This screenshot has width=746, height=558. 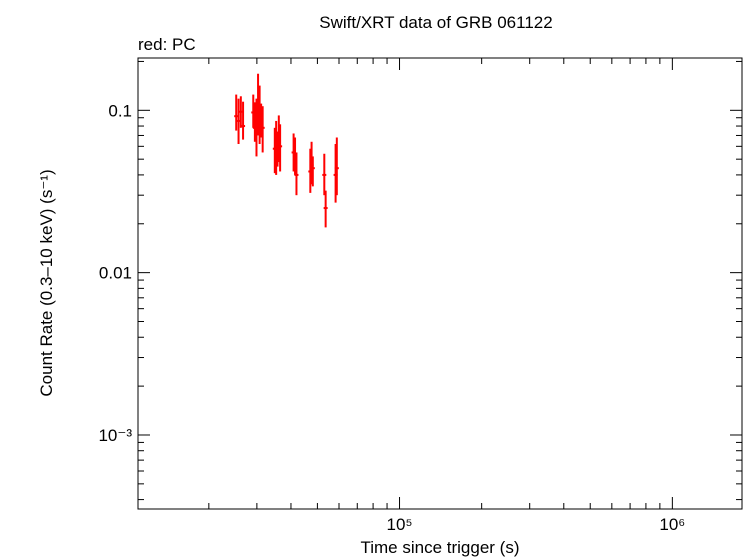 I want to click on x-axis-label: Time since trigger (s), so click(x=439, y=547).